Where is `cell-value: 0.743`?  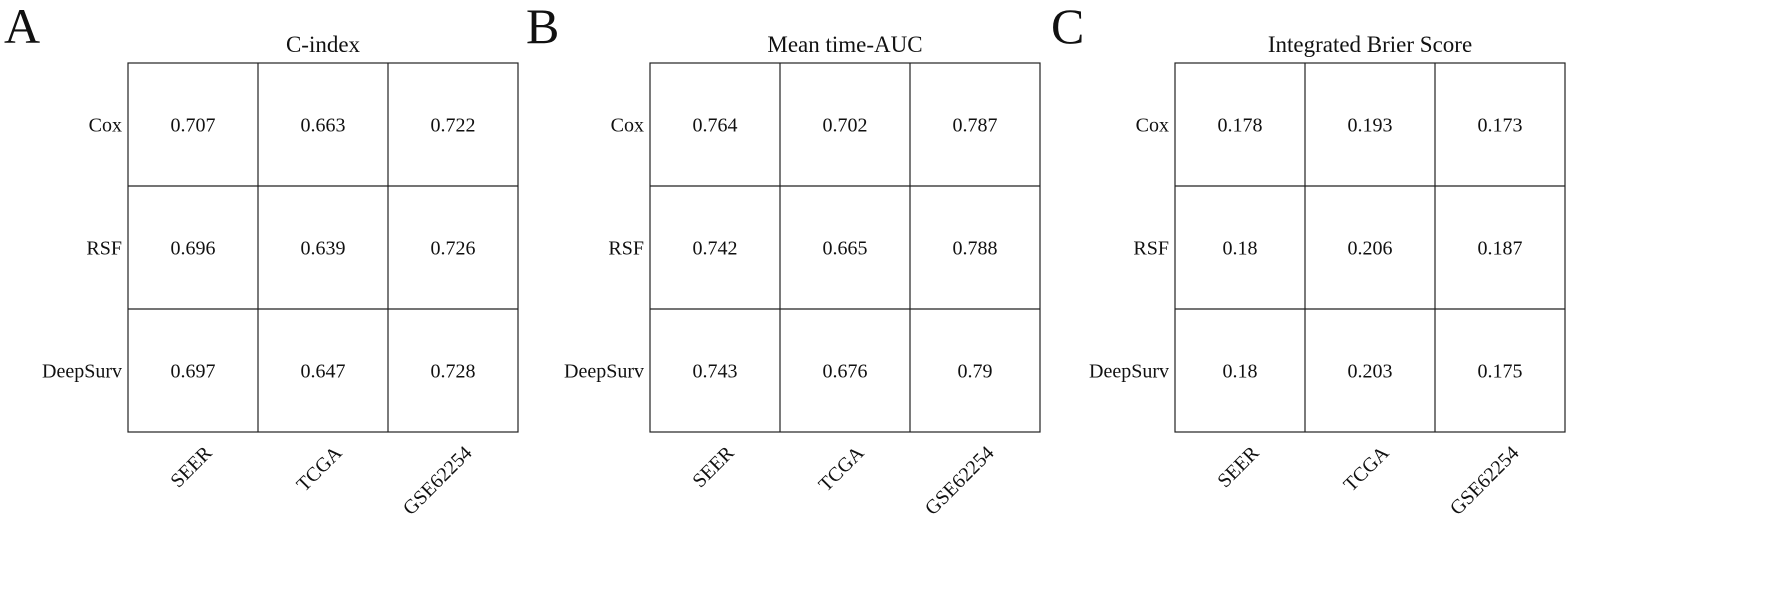 cell-value: 0.743 is located at coordinates (715, 372).